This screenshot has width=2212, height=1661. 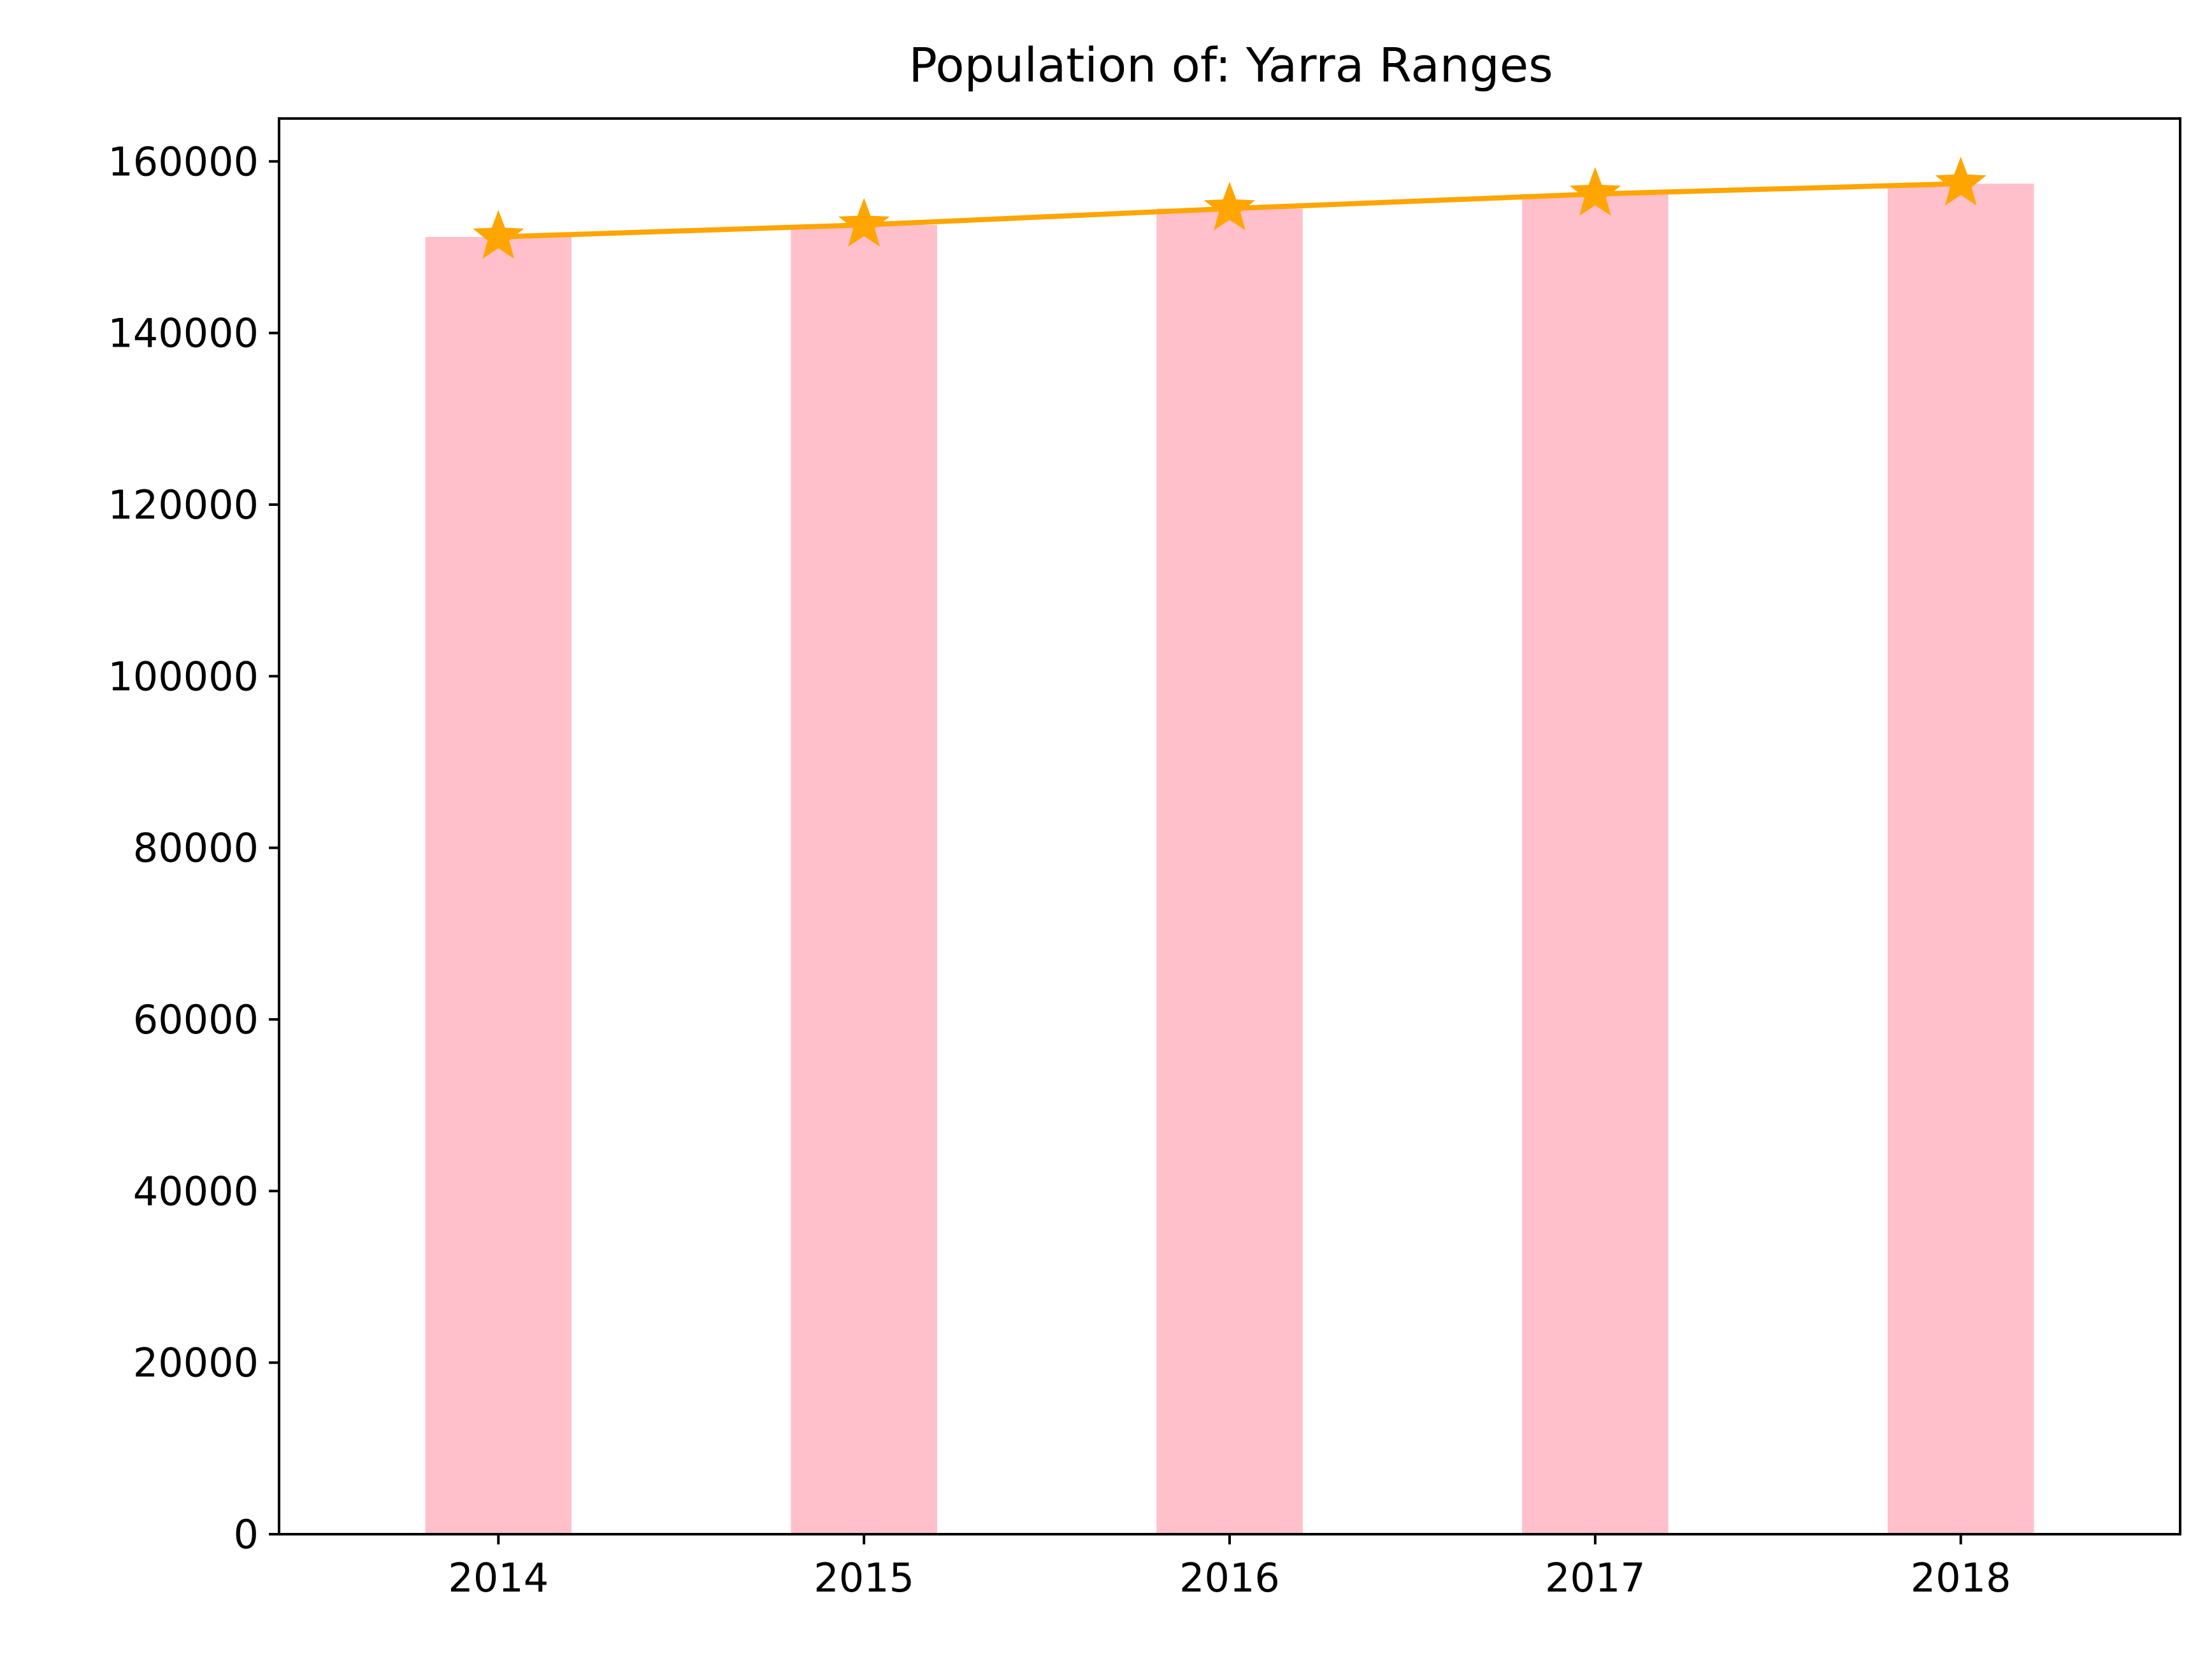 I want to click on y-tick-label: 140000, so click(x=183, y=333).